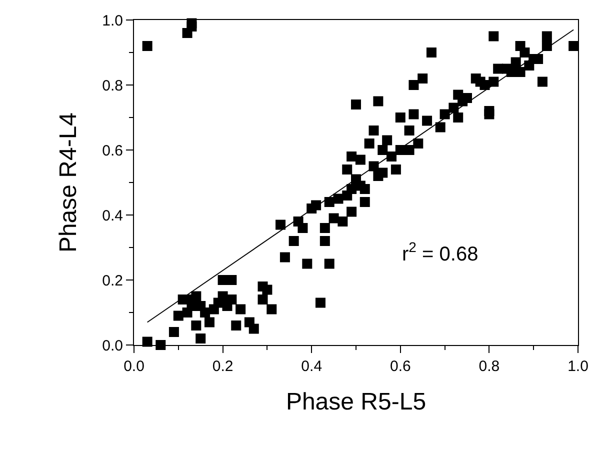  I want to click on x-tick-label: 0.8, so click(489, 366).